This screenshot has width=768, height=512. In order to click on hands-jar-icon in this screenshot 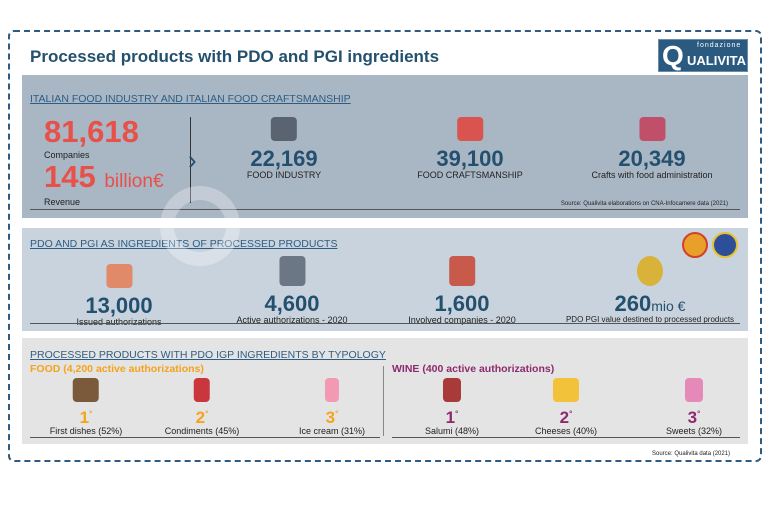, I will do `click(469, 129)`.